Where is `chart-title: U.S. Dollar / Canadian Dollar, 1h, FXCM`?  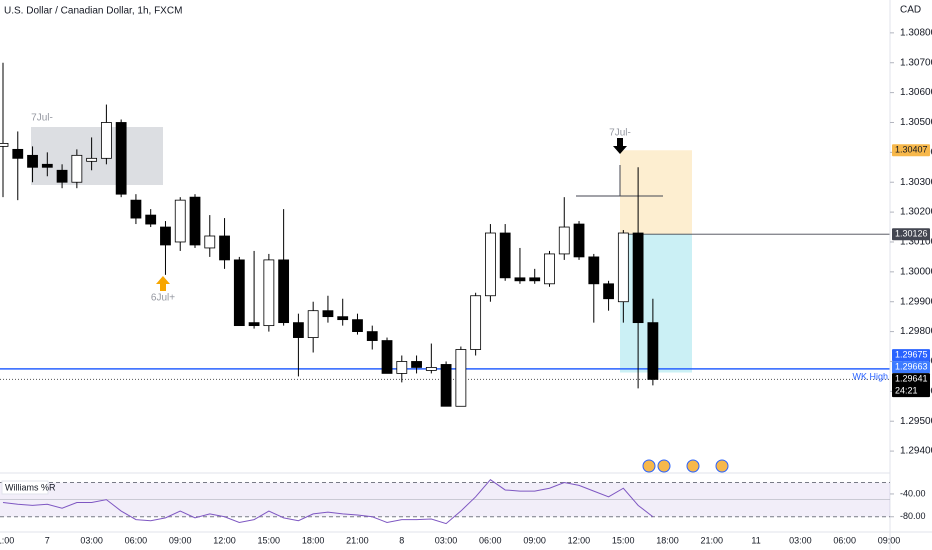
chart-title: U.S. Dollar / Canadian Dollar, 1h, FXCM is located at coordinates (93, 11).